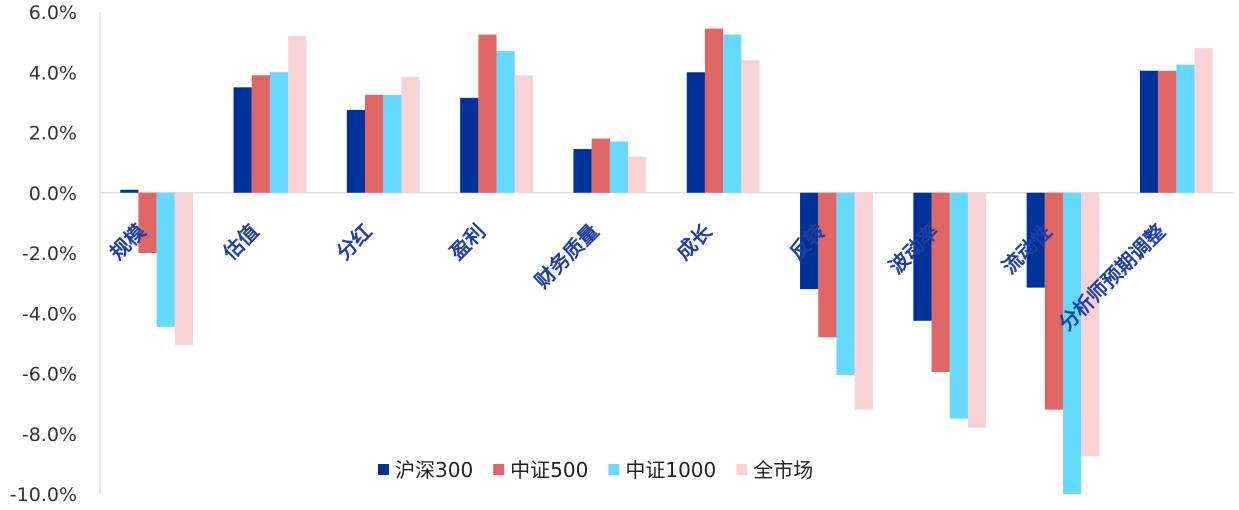 The width and height of the screenshot is (1239, 510). What do you see at coordinates (354, 241) in the screenshot?
I see `category-label: 分红` at bounding box center [354, 241].